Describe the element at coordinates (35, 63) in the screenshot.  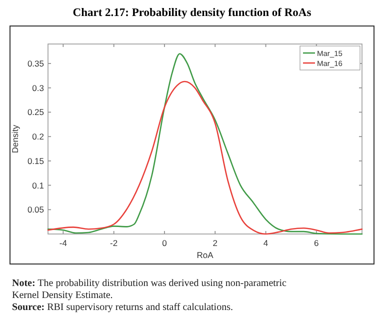
I see `y-tick-label: 0.35` at that location.